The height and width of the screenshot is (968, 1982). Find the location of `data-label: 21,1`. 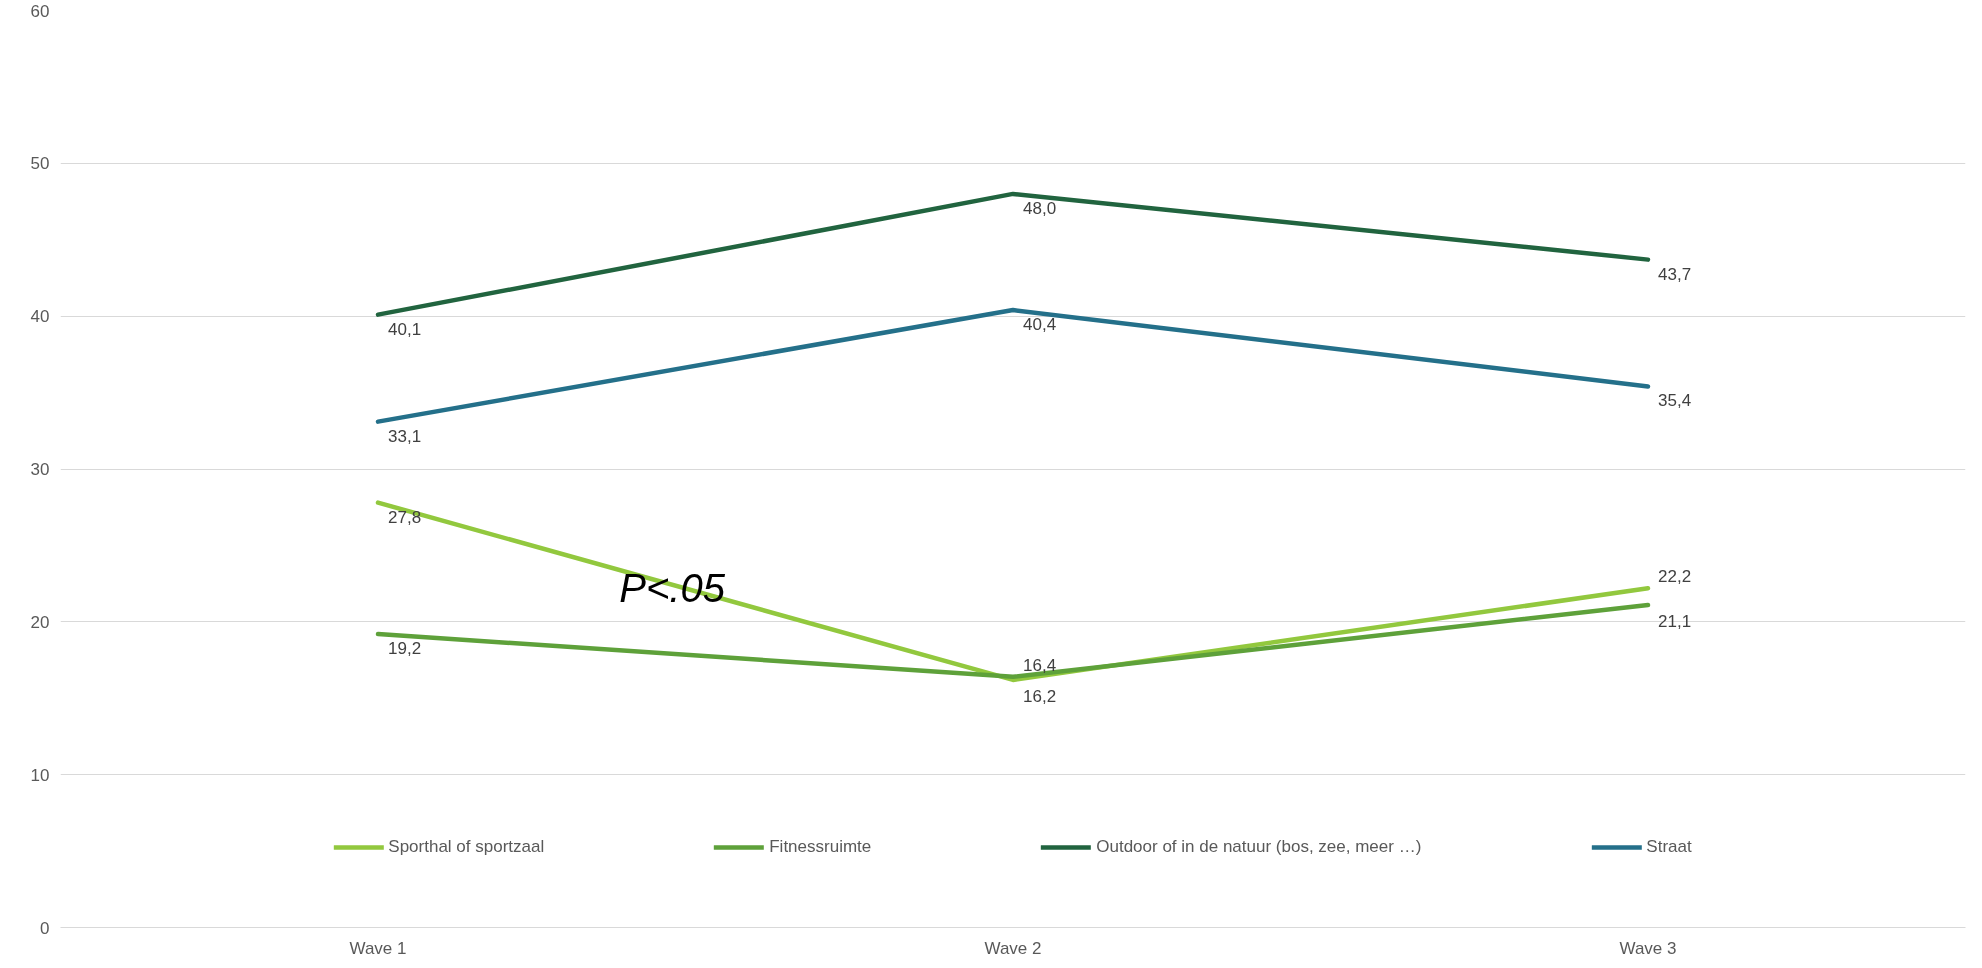

data-label: 21,1 is located at coordinates (1675, 622).